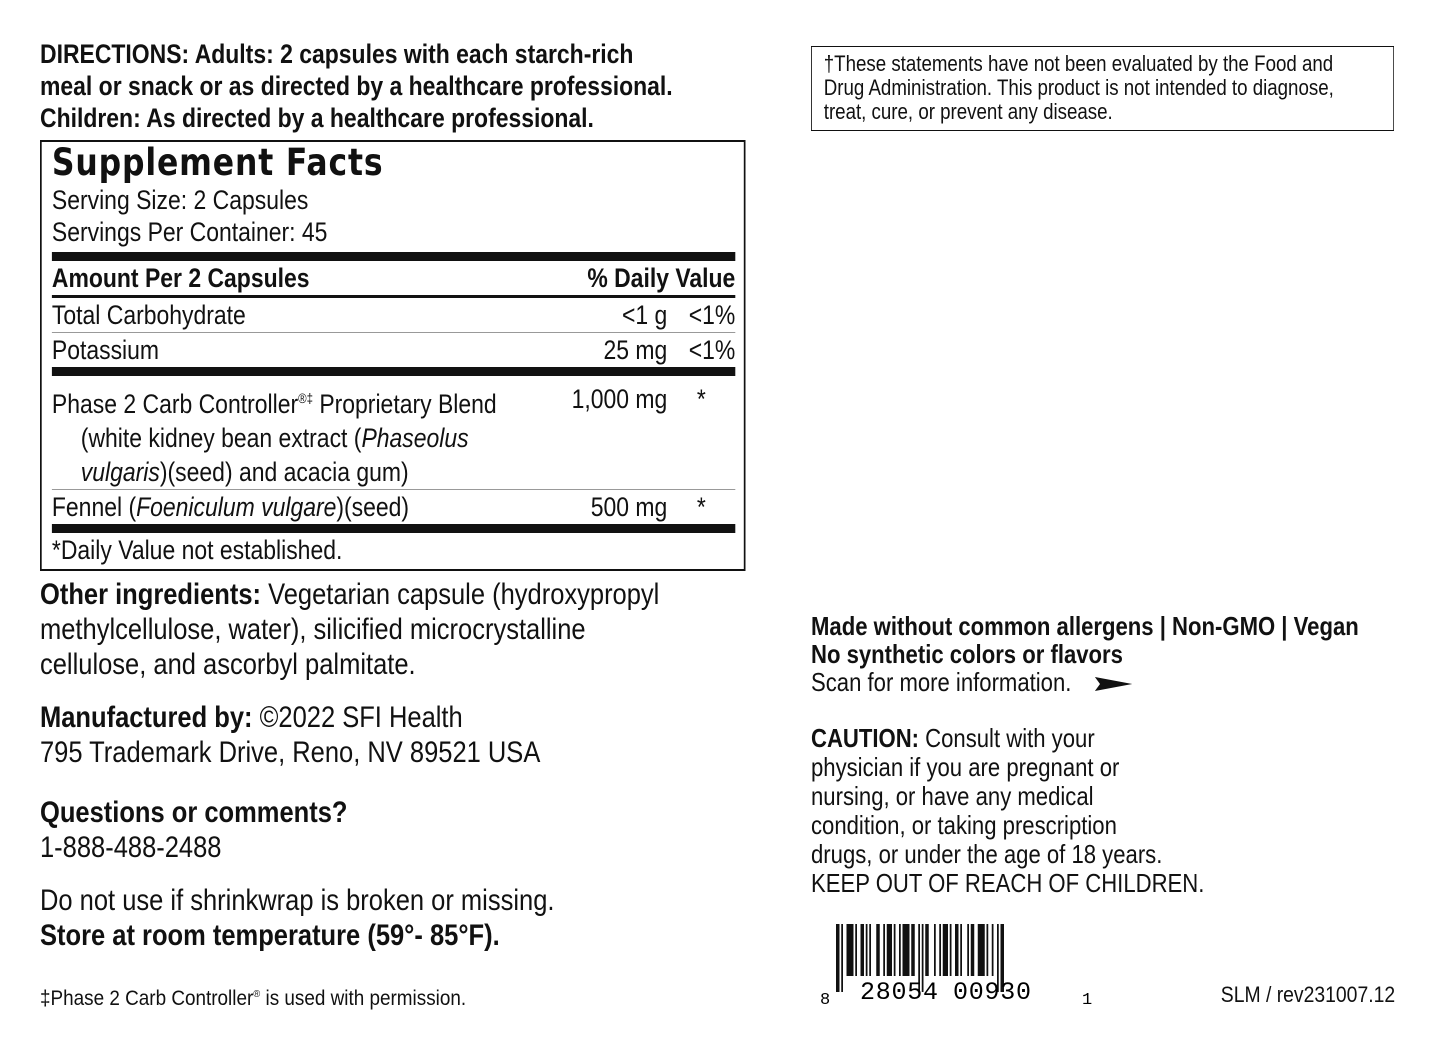 The image size is (1445, 1058). I want to click on svg-text: 1, so click(1087, 1000).